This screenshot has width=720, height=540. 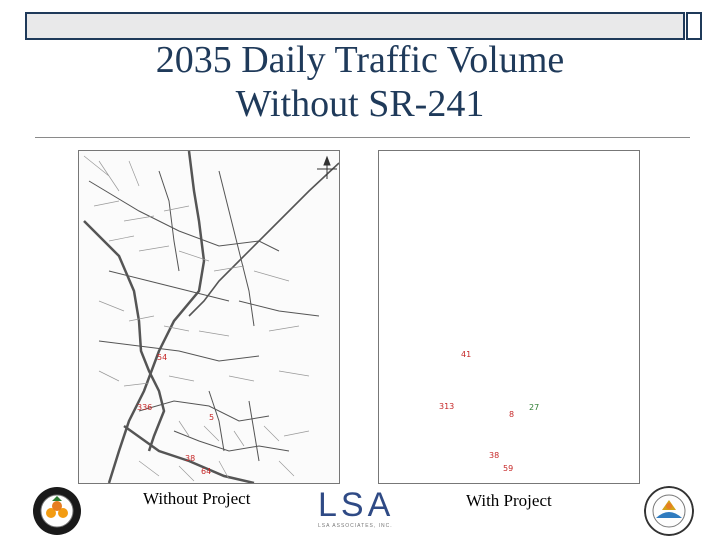 What do you see at coordinates (360, 104) in the screenshot?
I see `slide-title-line2: Without SR-241` at bounding box center [360, 104].